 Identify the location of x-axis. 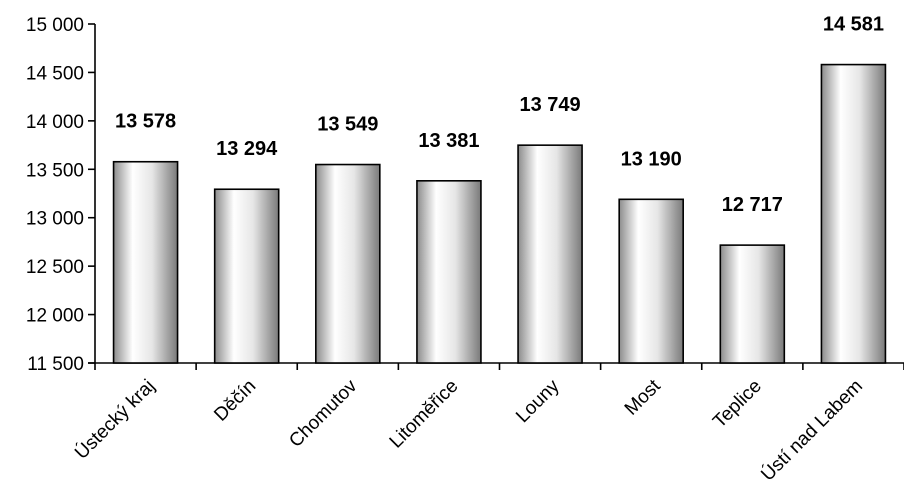
(496, 366).